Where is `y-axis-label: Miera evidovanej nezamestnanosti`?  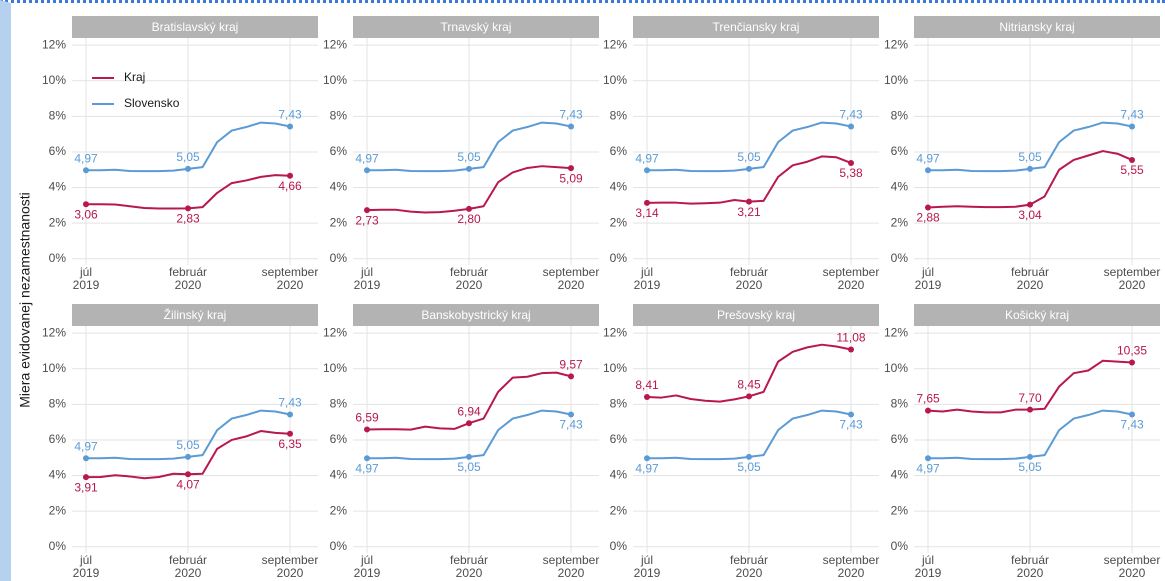
y-axis-label: Miera evidovanej nezamestnanosti is located at coordinates (25, 300).